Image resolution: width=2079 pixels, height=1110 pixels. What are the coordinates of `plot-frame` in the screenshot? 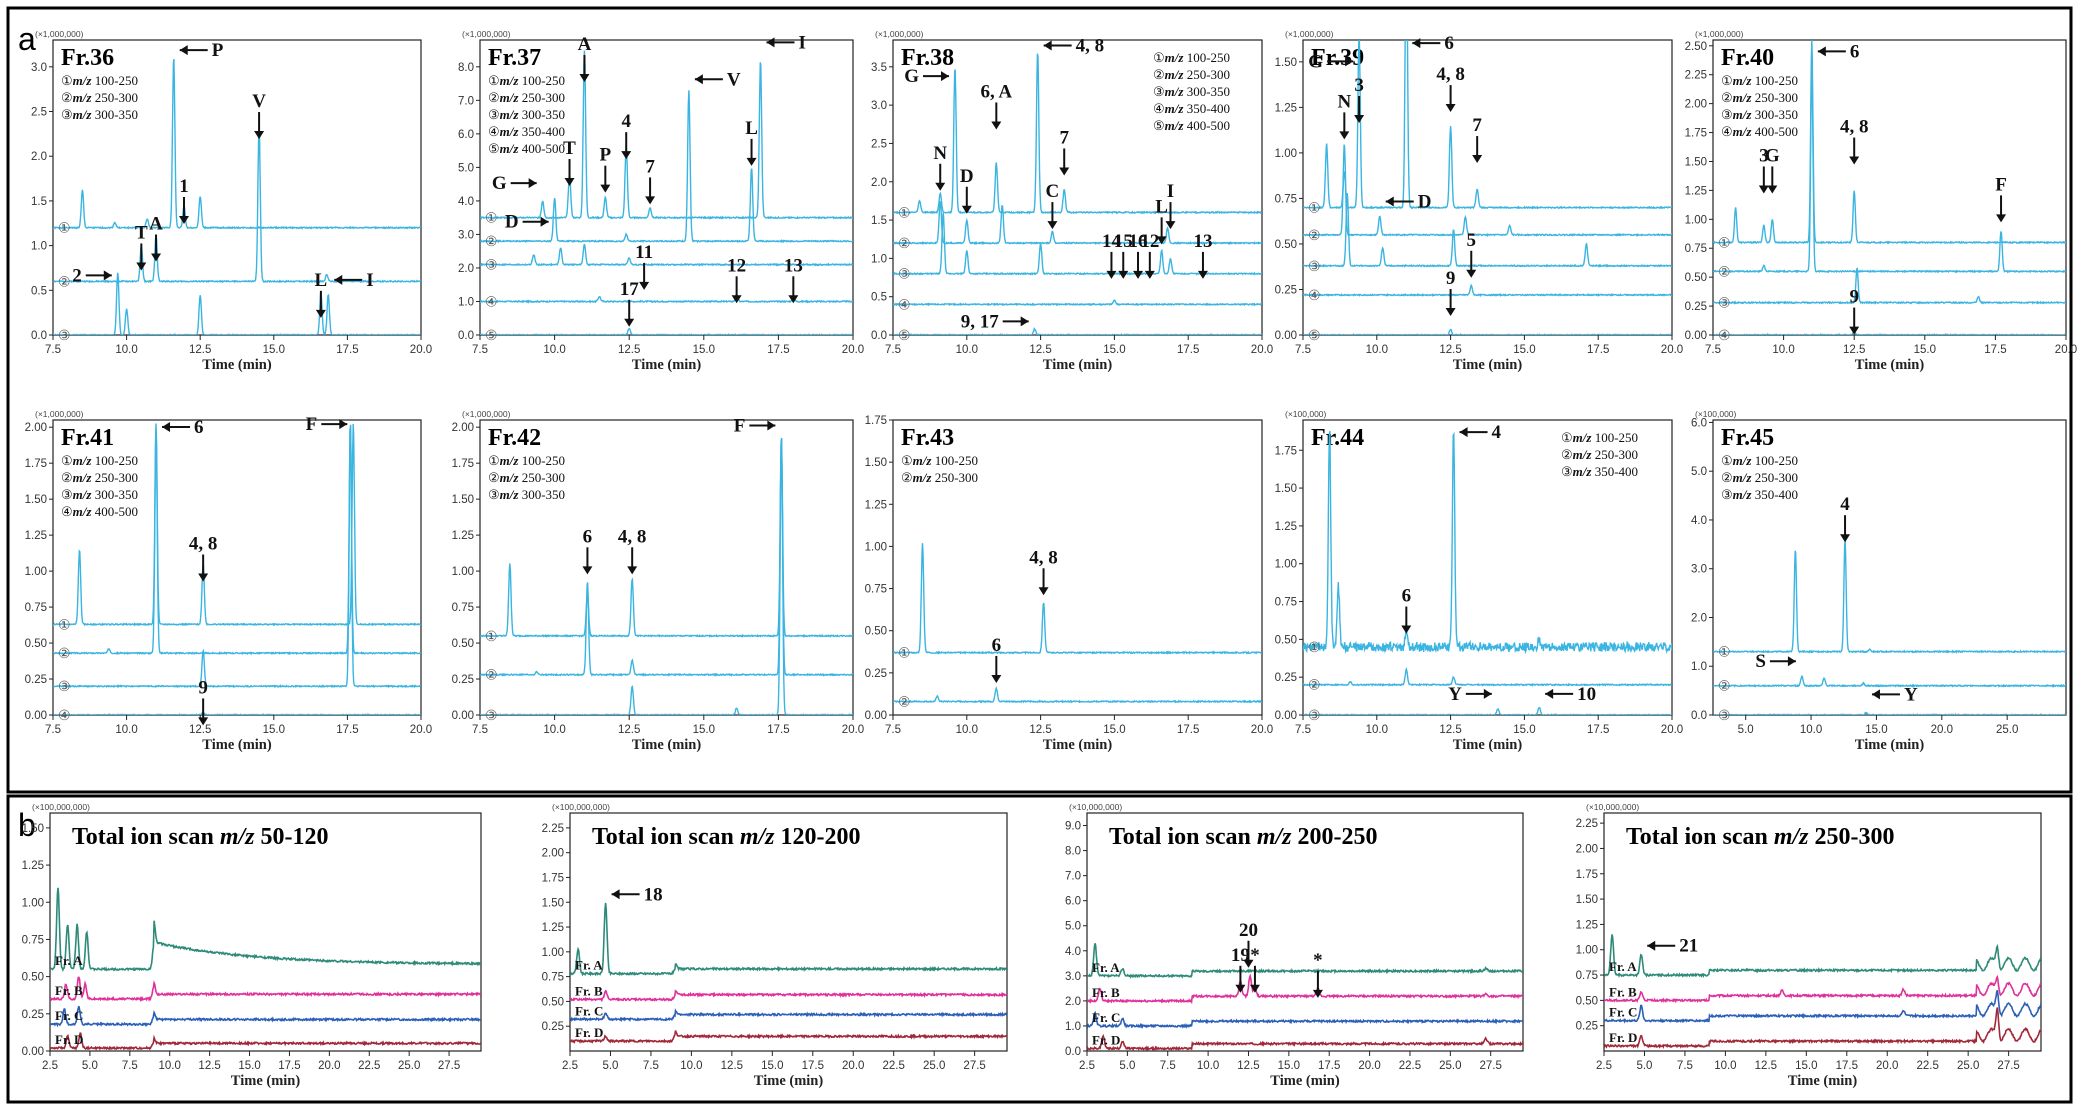 It's located at (1889, 567).